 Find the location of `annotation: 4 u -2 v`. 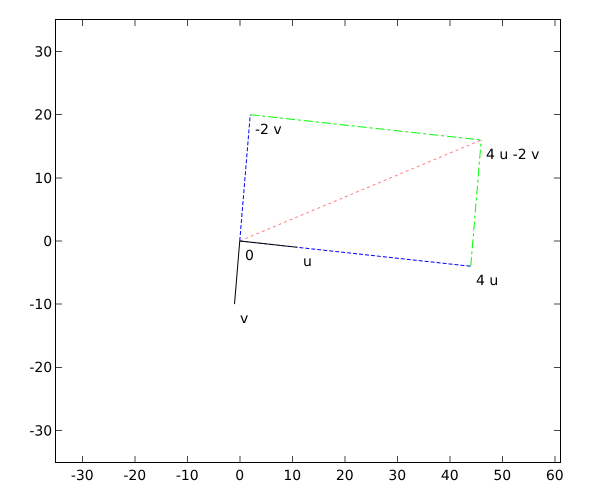

annotation: 4 u -2 v is located at coordinates (513, 155).